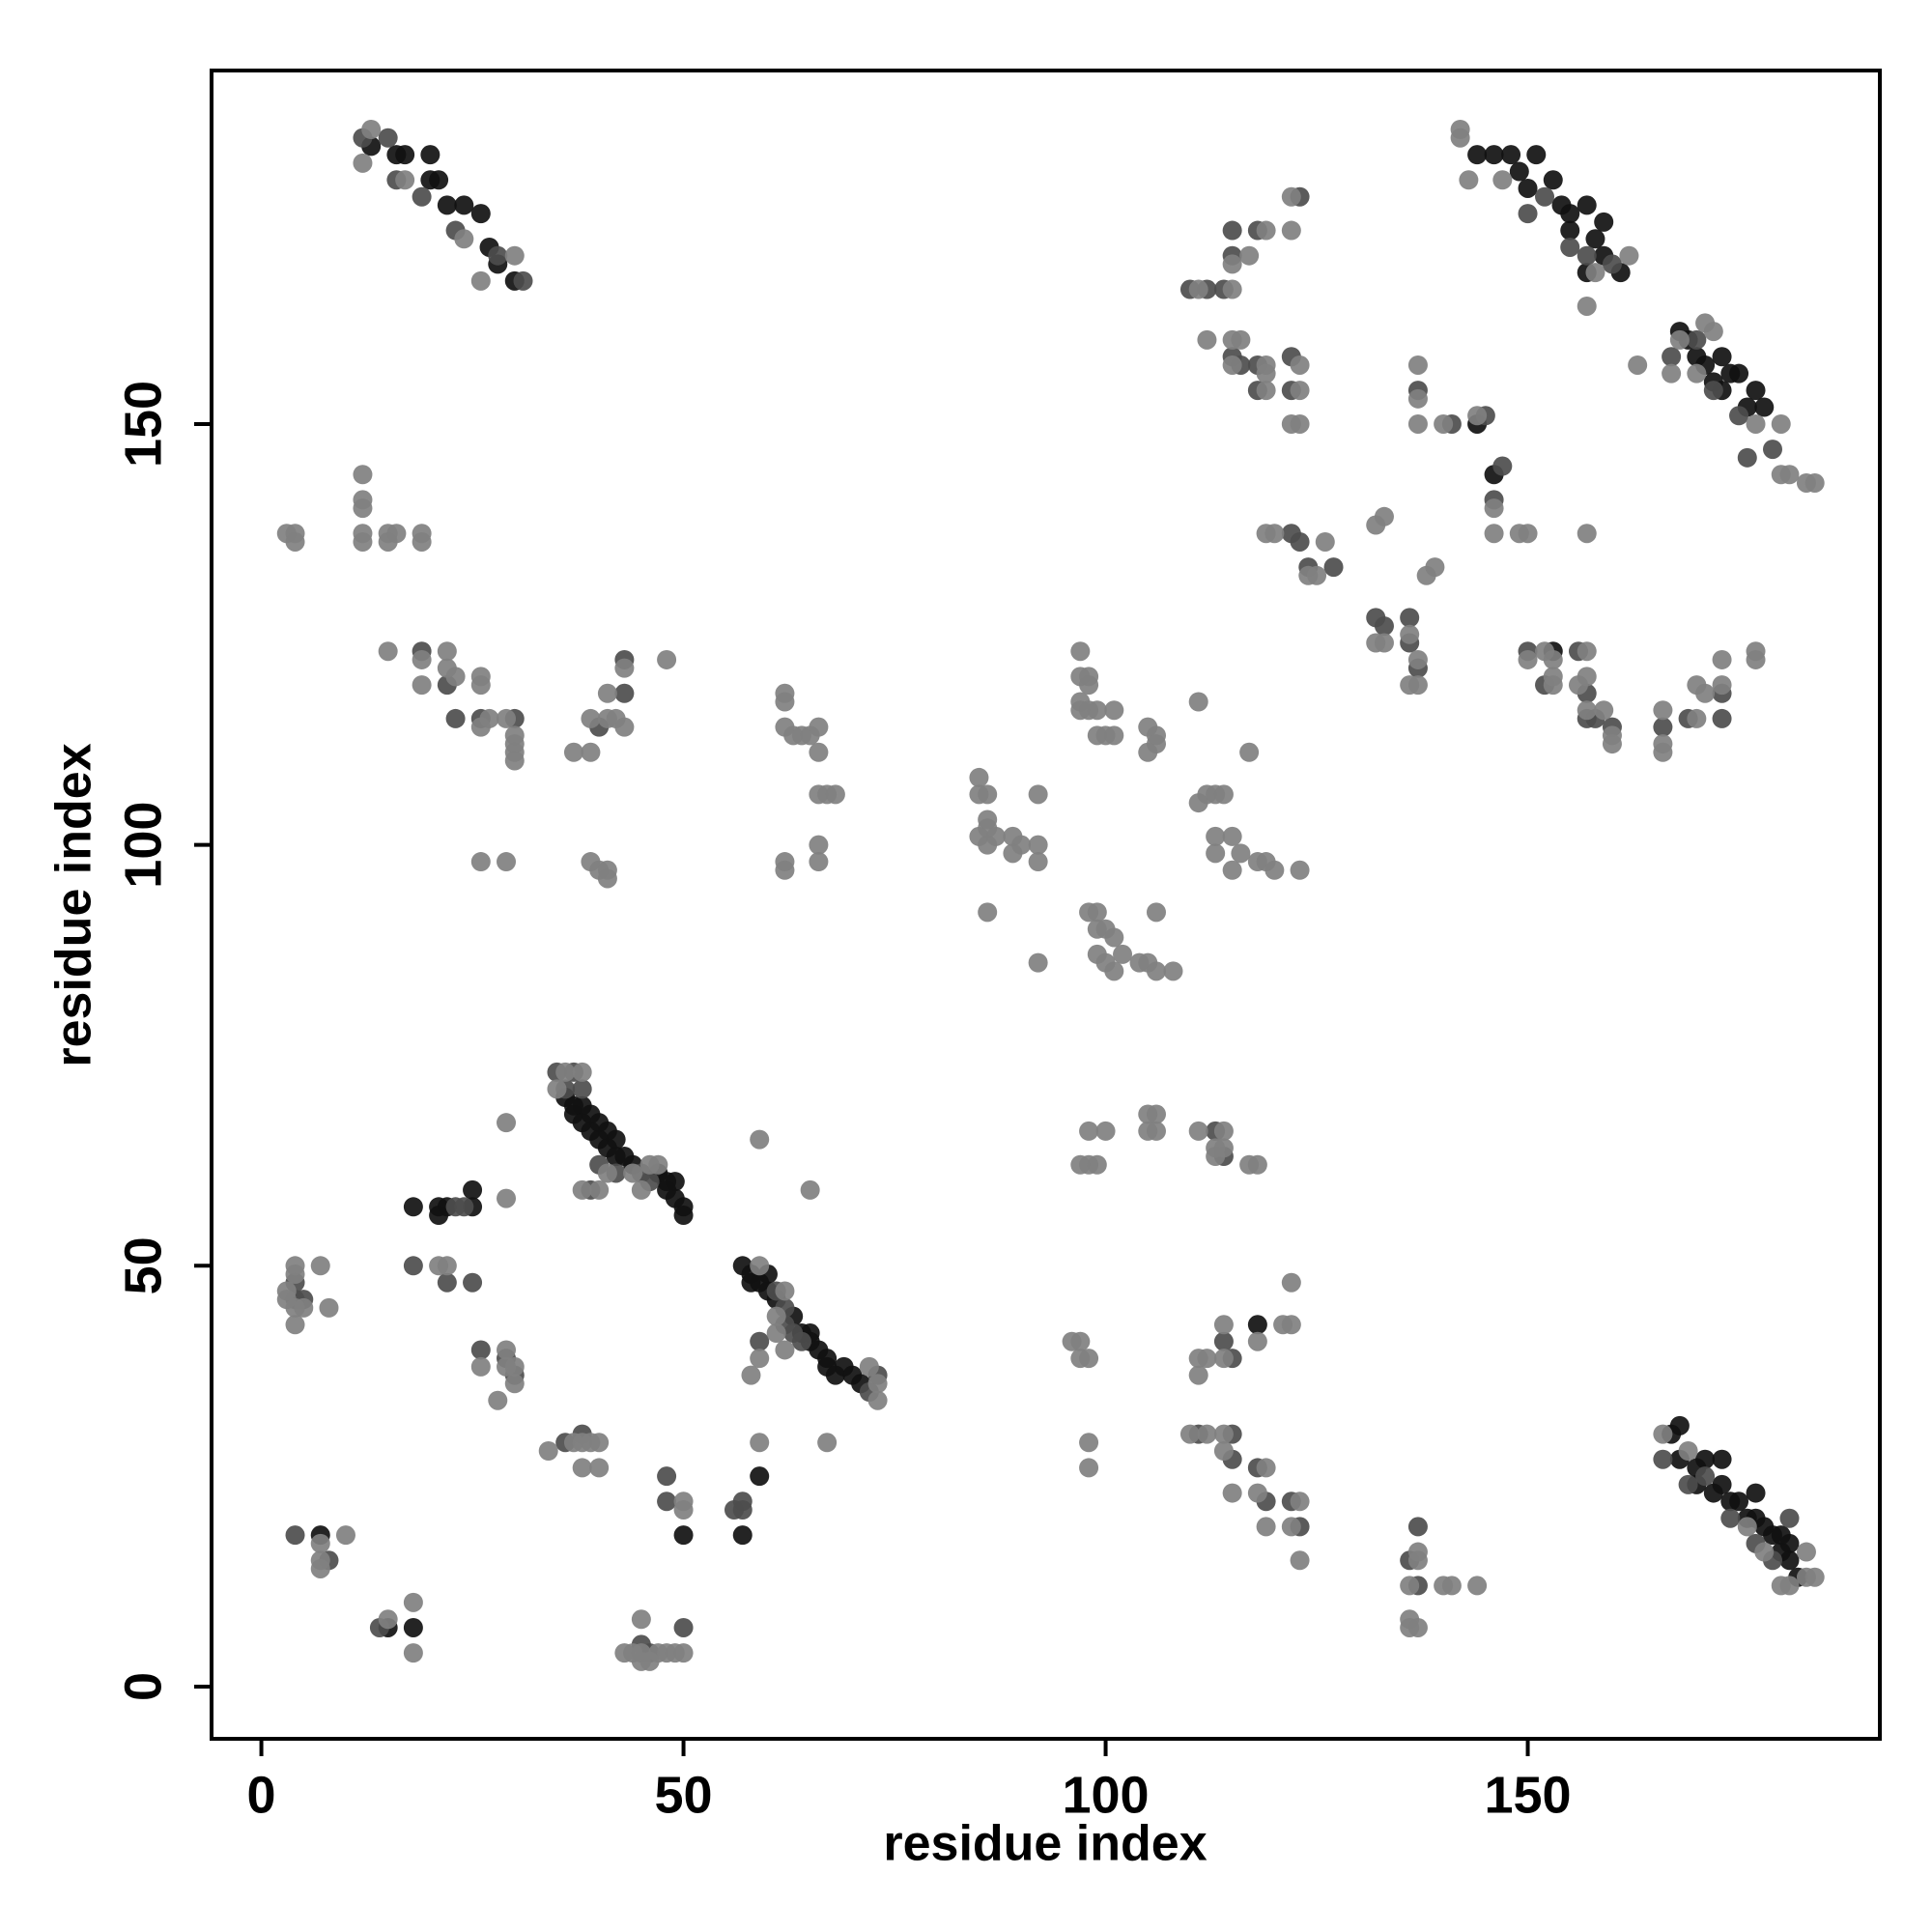 The height and width of the screenshot is (1932, 1932). What do you see at coordinates (143, 1686) in the screenshot?
I see `y-tick-label: 0` at bounding box center [143, 1686].